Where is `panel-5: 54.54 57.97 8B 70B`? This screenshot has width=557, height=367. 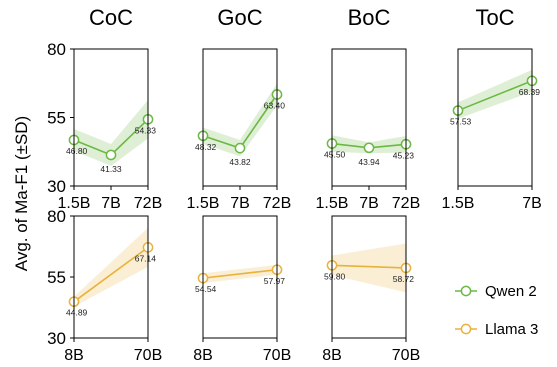 panel-5: 54.54 57.97 8B 70B is located at coordinates (242, 289).